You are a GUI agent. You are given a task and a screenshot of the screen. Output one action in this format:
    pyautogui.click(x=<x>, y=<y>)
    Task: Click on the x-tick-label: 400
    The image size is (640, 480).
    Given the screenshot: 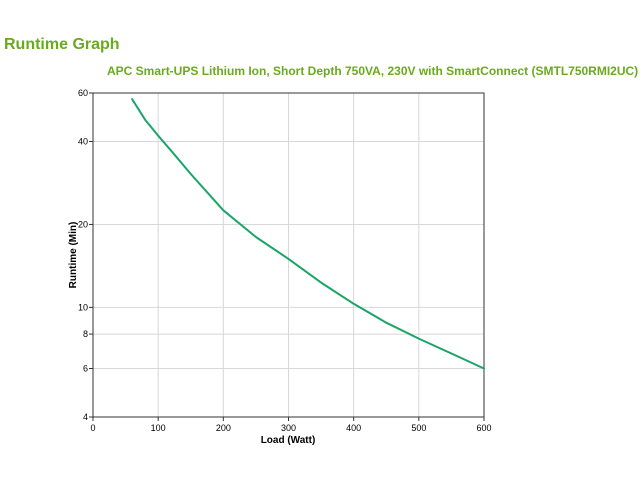 What is the action you would take?
    pyautogui.click(x=353, y=428)
    